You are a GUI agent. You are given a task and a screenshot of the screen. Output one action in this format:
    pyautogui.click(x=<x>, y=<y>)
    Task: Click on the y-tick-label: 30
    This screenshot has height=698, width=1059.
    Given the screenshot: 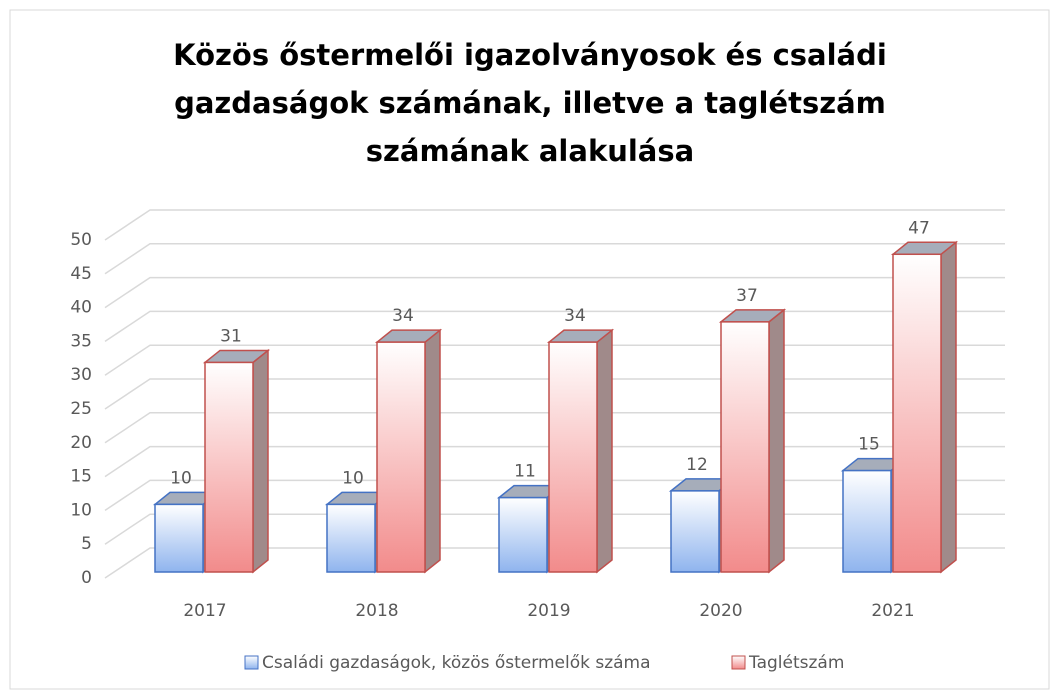 What is the action you would take?
    pyautogui.click(x=81, y=375)
    